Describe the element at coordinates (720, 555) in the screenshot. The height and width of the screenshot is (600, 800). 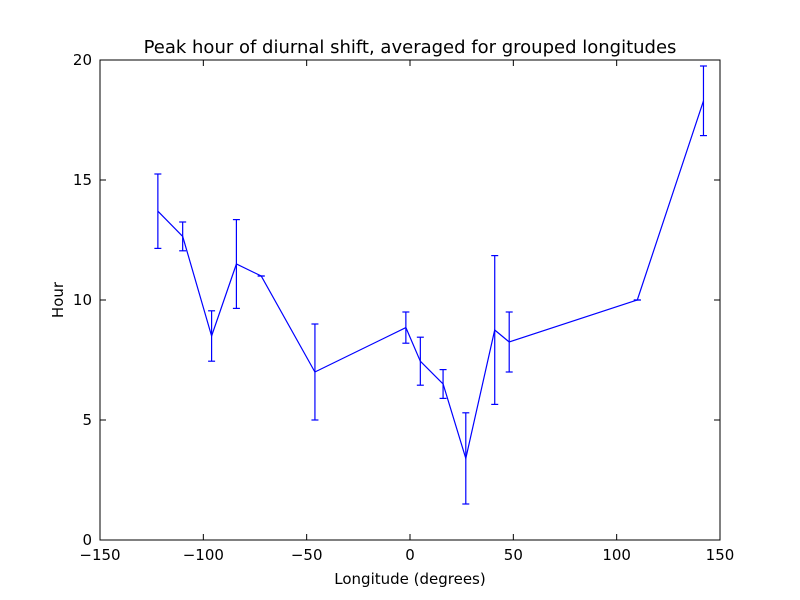
I see `x-tick-label: 150` at that location.